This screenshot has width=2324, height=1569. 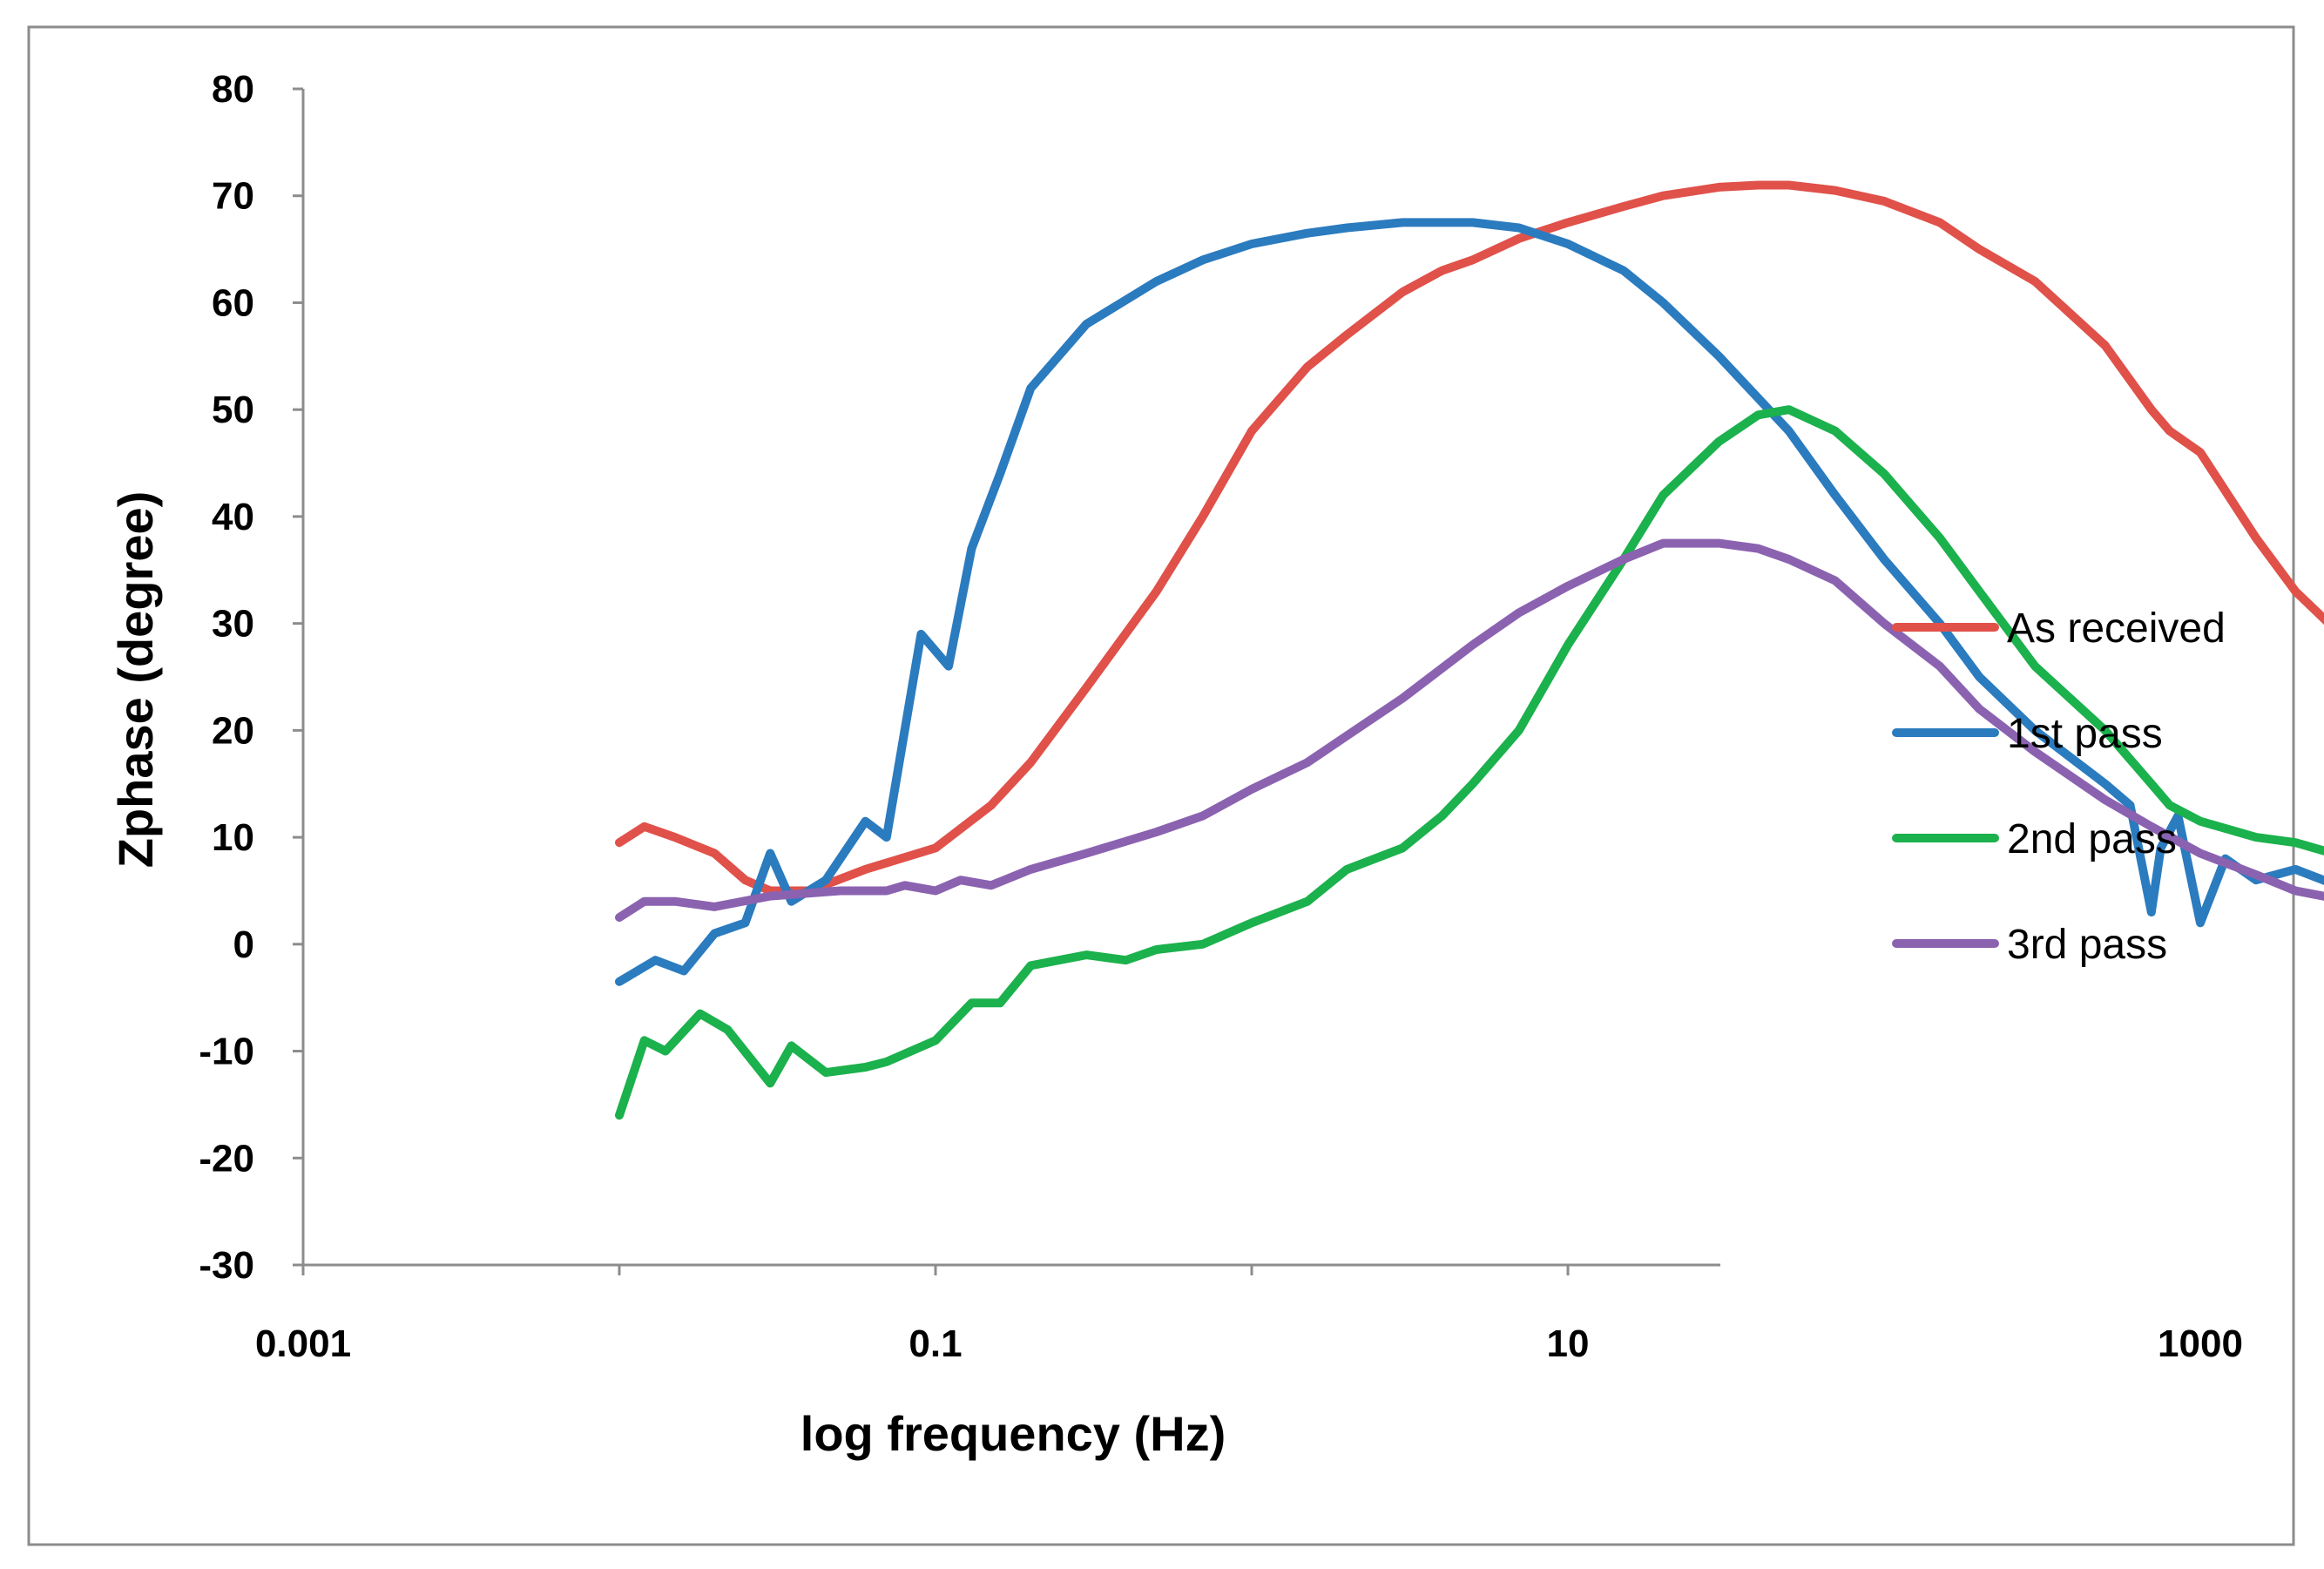 I want to click on x-tick-label: 1000, so click(x=2200, y=1343).